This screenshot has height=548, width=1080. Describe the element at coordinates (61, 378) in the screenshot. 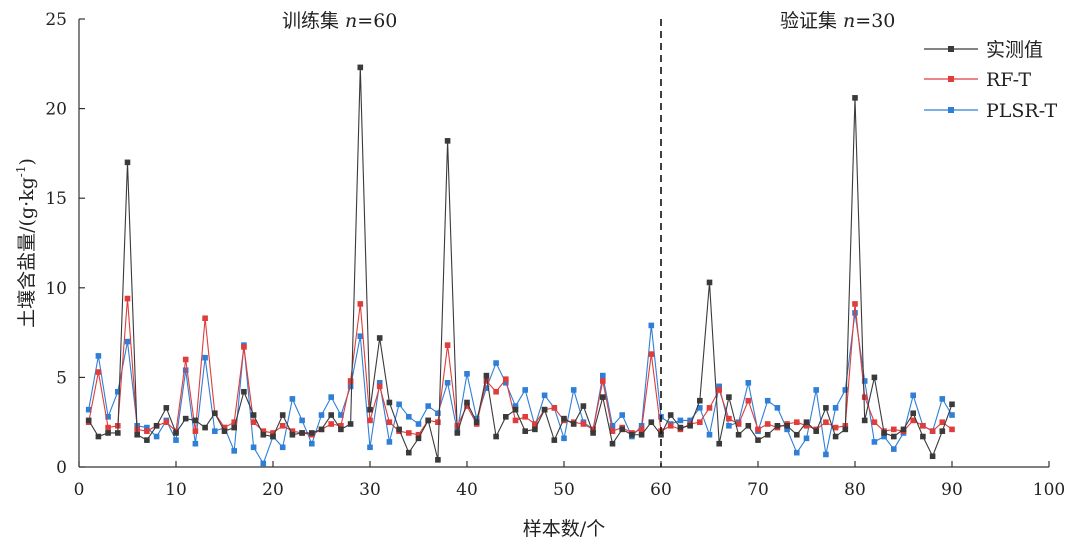

I see `y-tick-label-5: 5` at that location.